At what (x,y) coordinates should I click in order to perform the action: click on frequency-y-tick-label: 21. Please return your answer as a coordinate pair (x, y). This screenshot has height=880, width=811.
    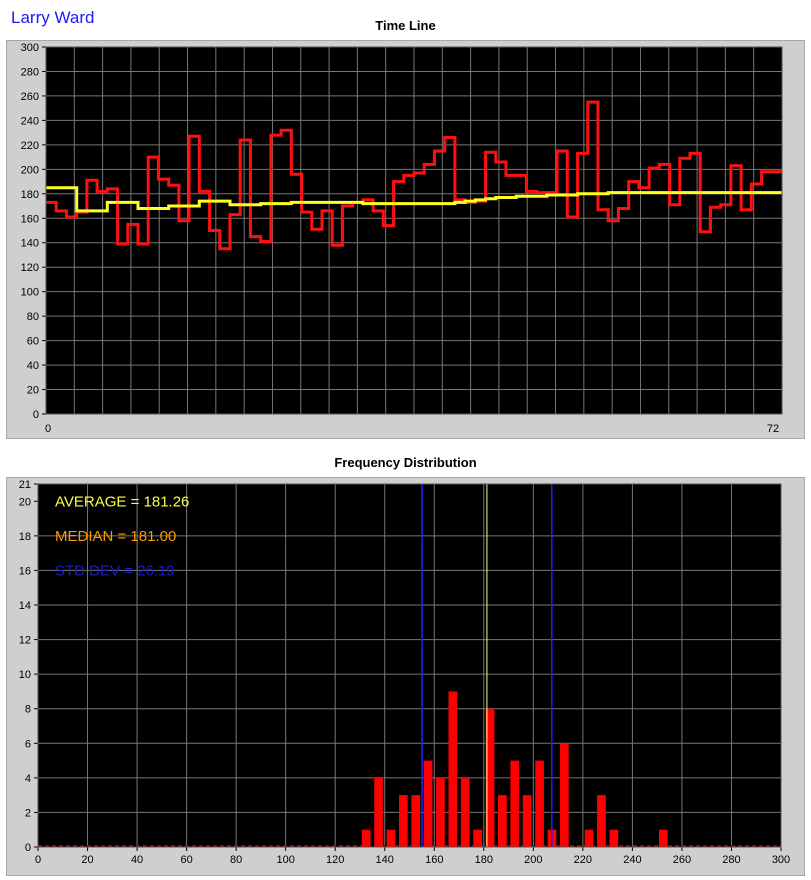
    Looking at the image, I should click on (25, 485).